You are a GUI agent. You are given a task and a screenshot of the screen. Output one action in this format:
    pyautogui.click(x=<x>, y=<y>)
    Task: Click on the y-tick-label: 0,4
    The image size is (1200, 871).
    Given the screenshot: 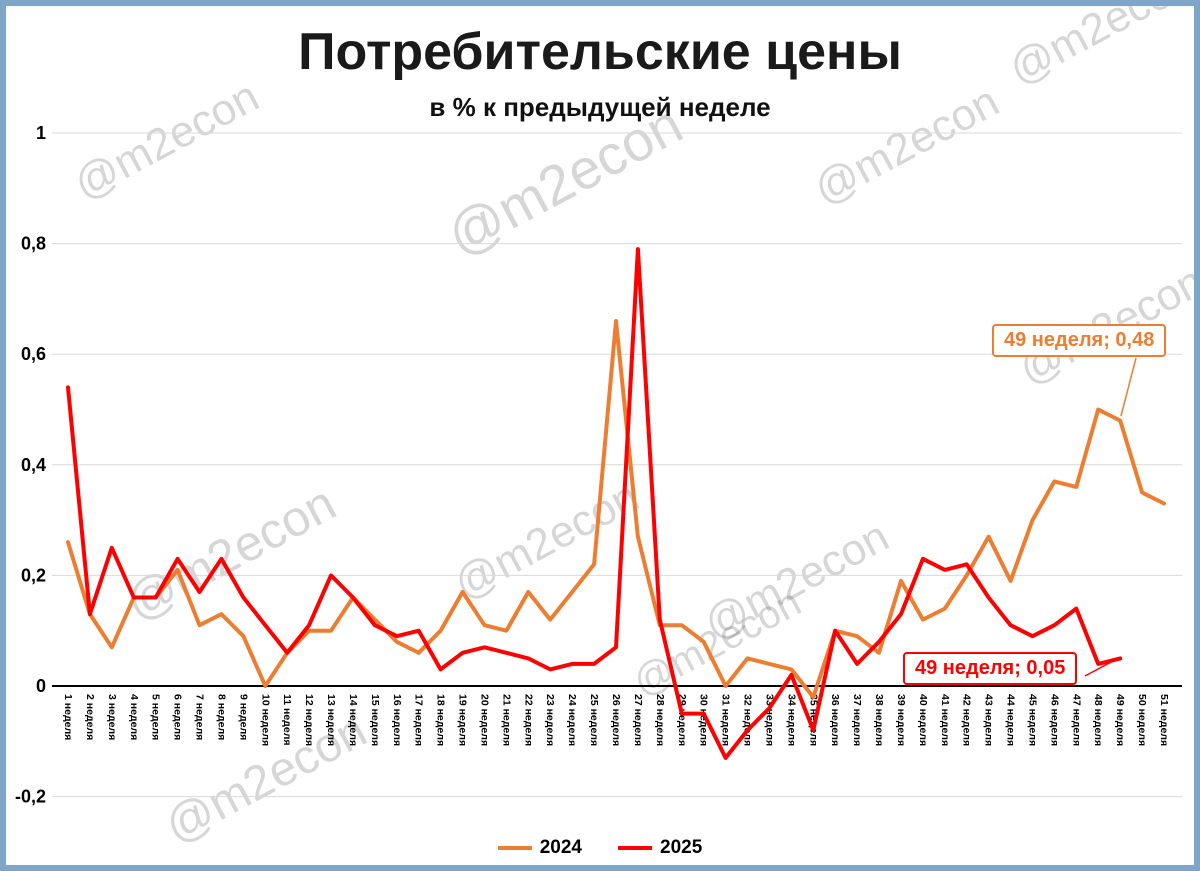 What is the action you would take?
    pyautogui.click(x=33, y=465)
    